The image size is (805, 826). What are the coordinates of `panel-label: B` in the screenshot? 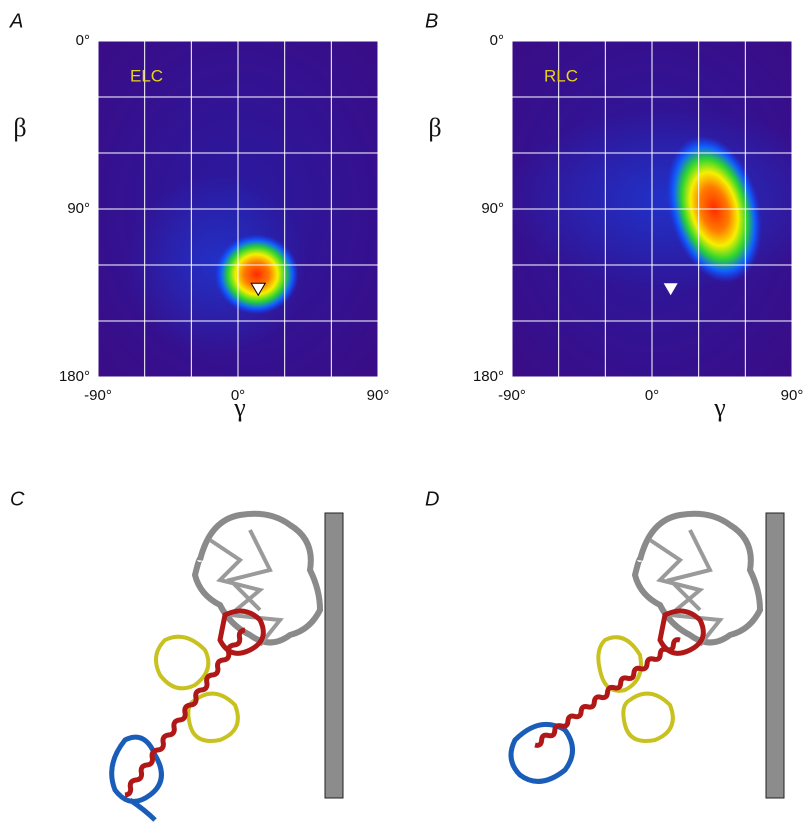 It's located at (431, 21).